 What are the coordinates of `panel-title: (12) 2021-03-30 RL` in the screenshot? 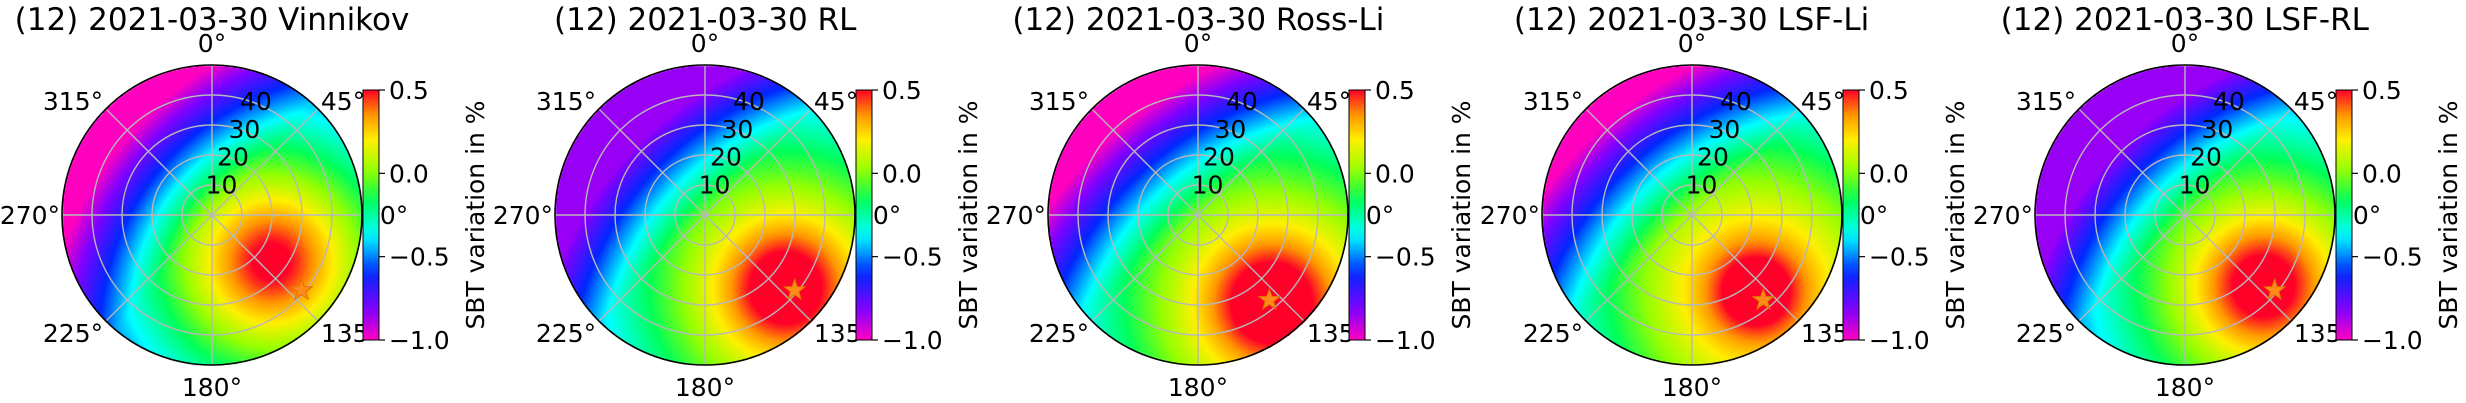 It's located at (705, 20).